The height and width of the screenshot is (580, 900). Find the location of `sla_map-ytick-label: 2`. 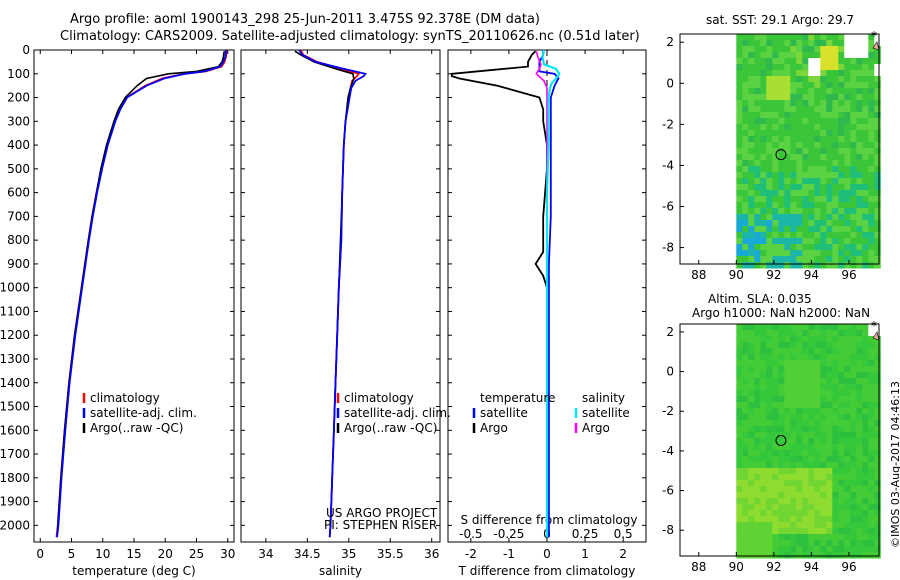

sla_map-ytick-label: 2 is located at coordinates (670, 332).